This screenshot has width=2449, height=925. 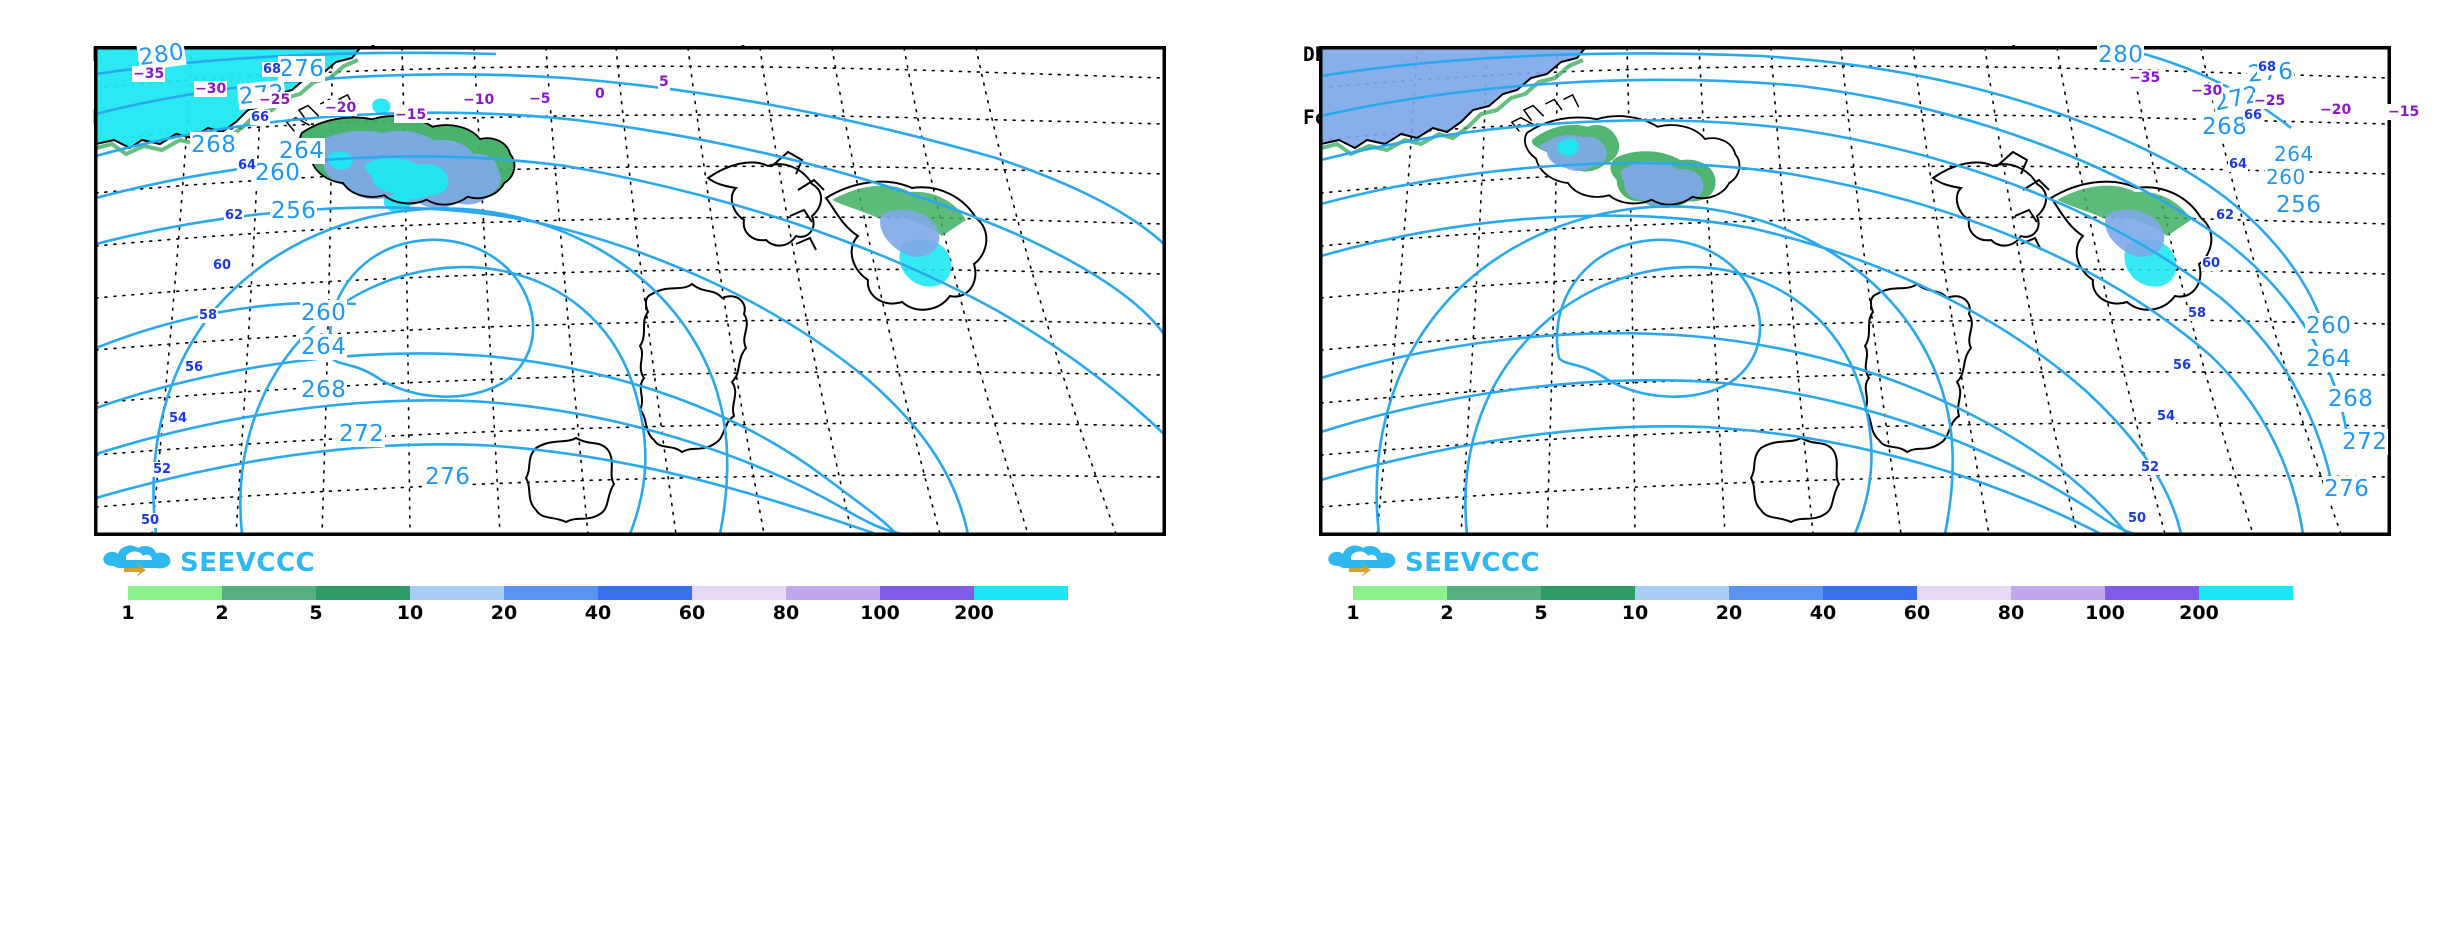 I want to click on colorbar-labels-left: 1 2 5 10 20 40 60 80 100 200, so click(x=604, y=615).